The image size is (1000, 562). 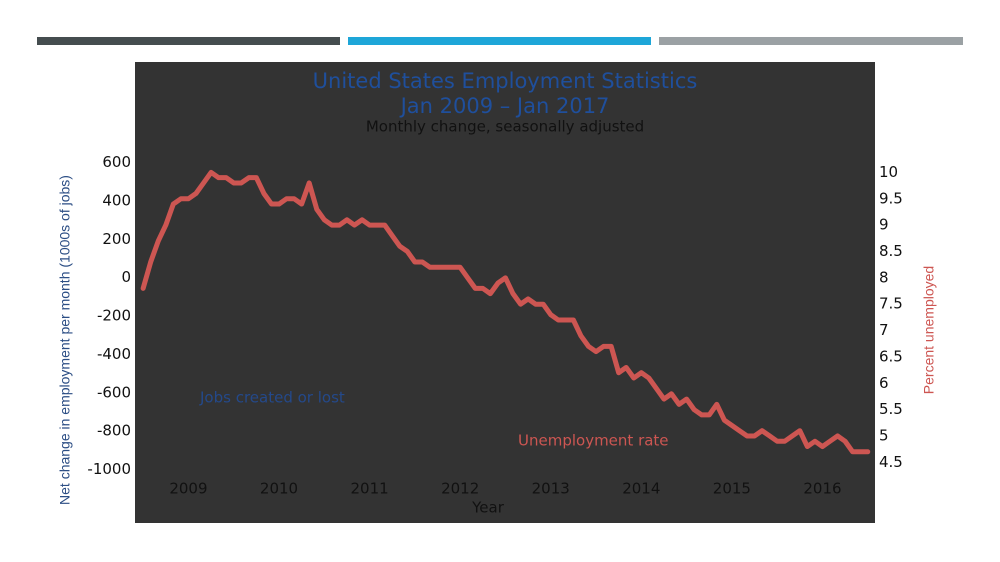 I want to click on y2-tick-label: 6.5, so click(x=891, y=356).